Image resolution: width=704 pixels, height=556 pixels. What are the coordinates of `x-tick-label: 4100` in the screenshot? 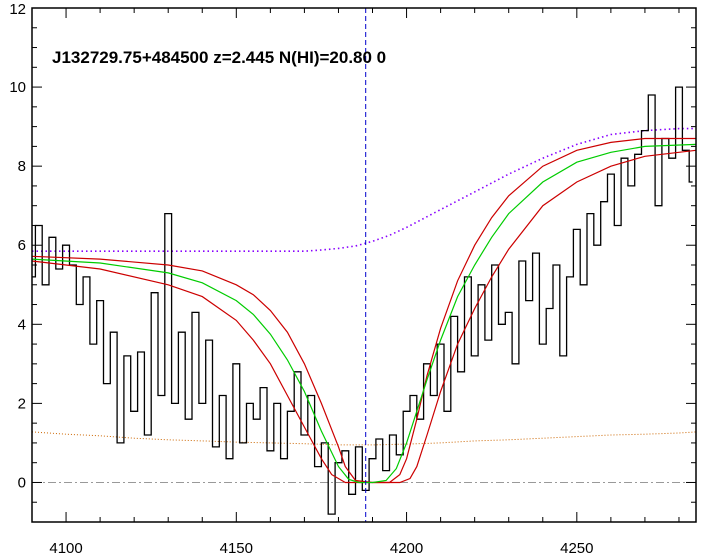 It's located at (65, 548).